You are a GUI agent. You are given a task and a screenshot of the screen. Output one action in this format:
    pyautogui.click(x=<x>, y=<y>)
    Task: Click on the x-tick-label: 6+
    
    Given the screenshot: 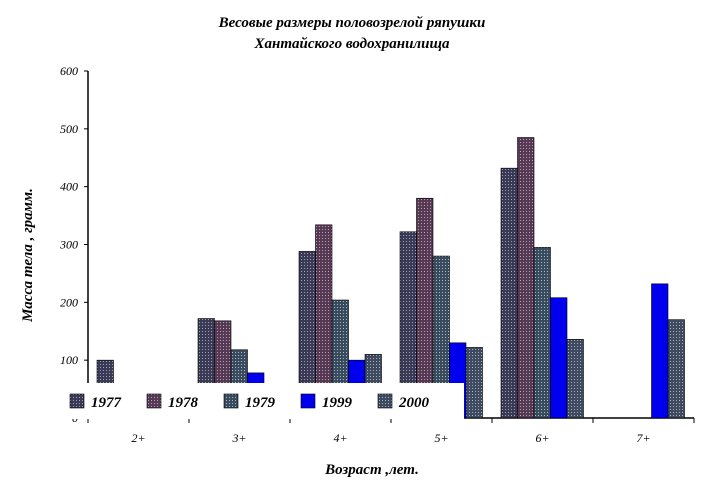 What is the action you would take?
    pyautogui.click(x=542, y=438)
    